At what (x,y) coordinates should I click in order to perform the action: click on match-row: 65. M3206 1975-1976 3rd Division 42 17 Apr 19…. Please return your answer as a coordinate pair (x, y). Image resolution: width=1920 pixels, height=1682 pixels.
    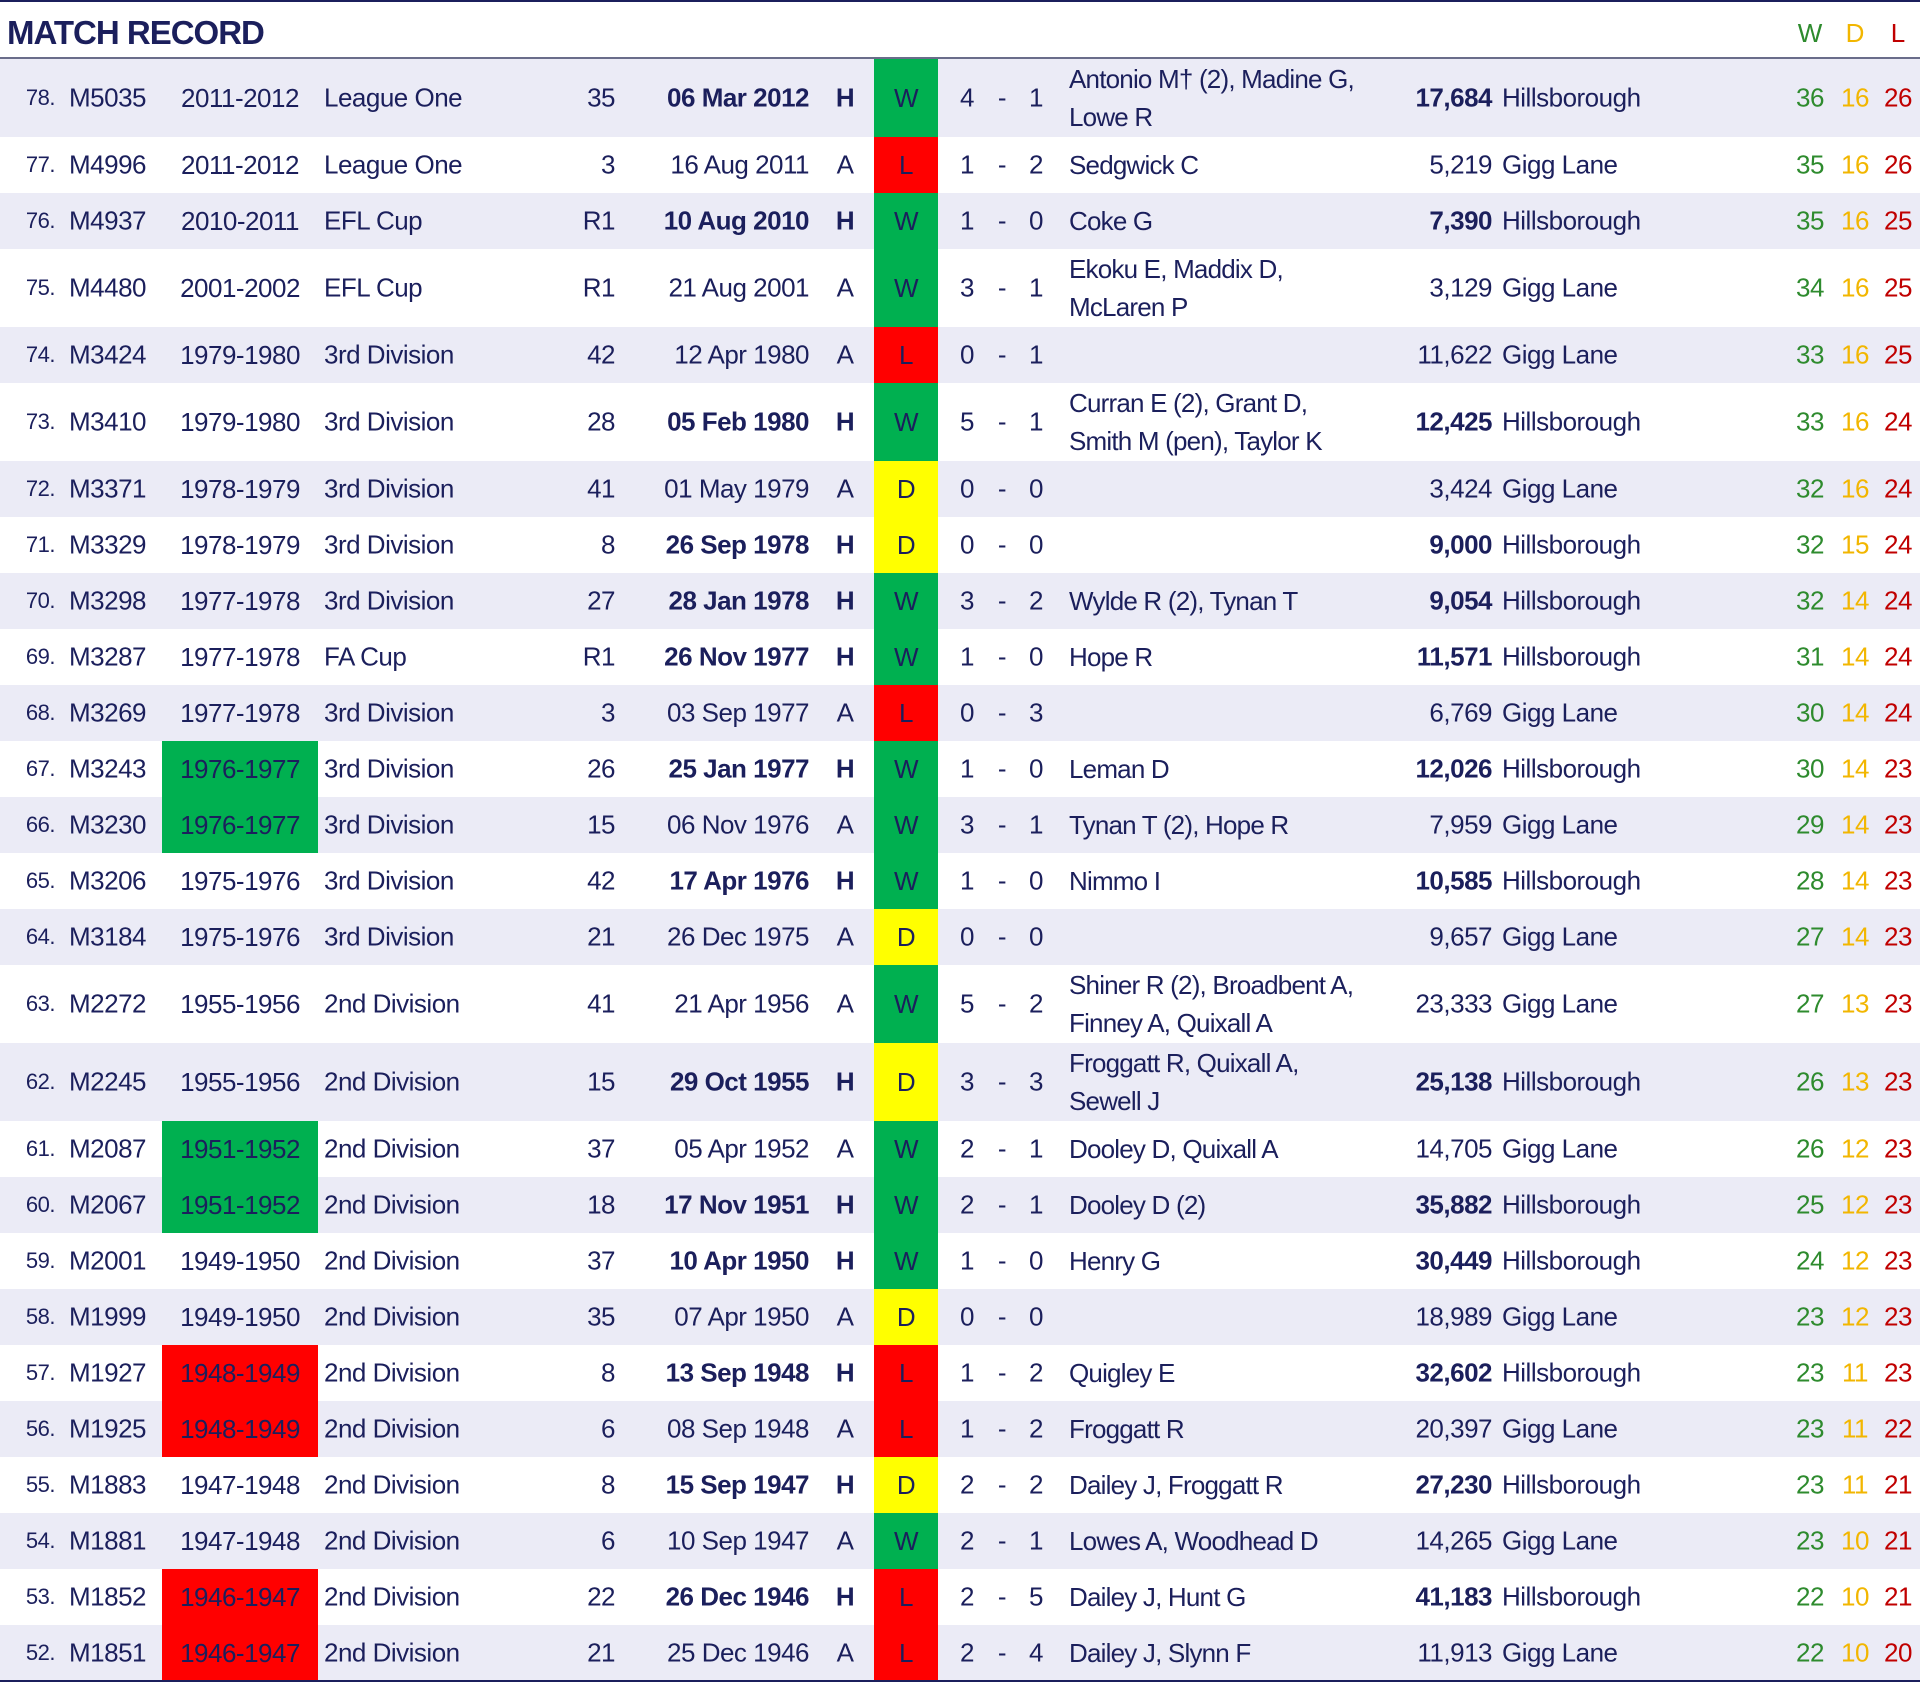
    Looking at the image, I should click on (960, 881).